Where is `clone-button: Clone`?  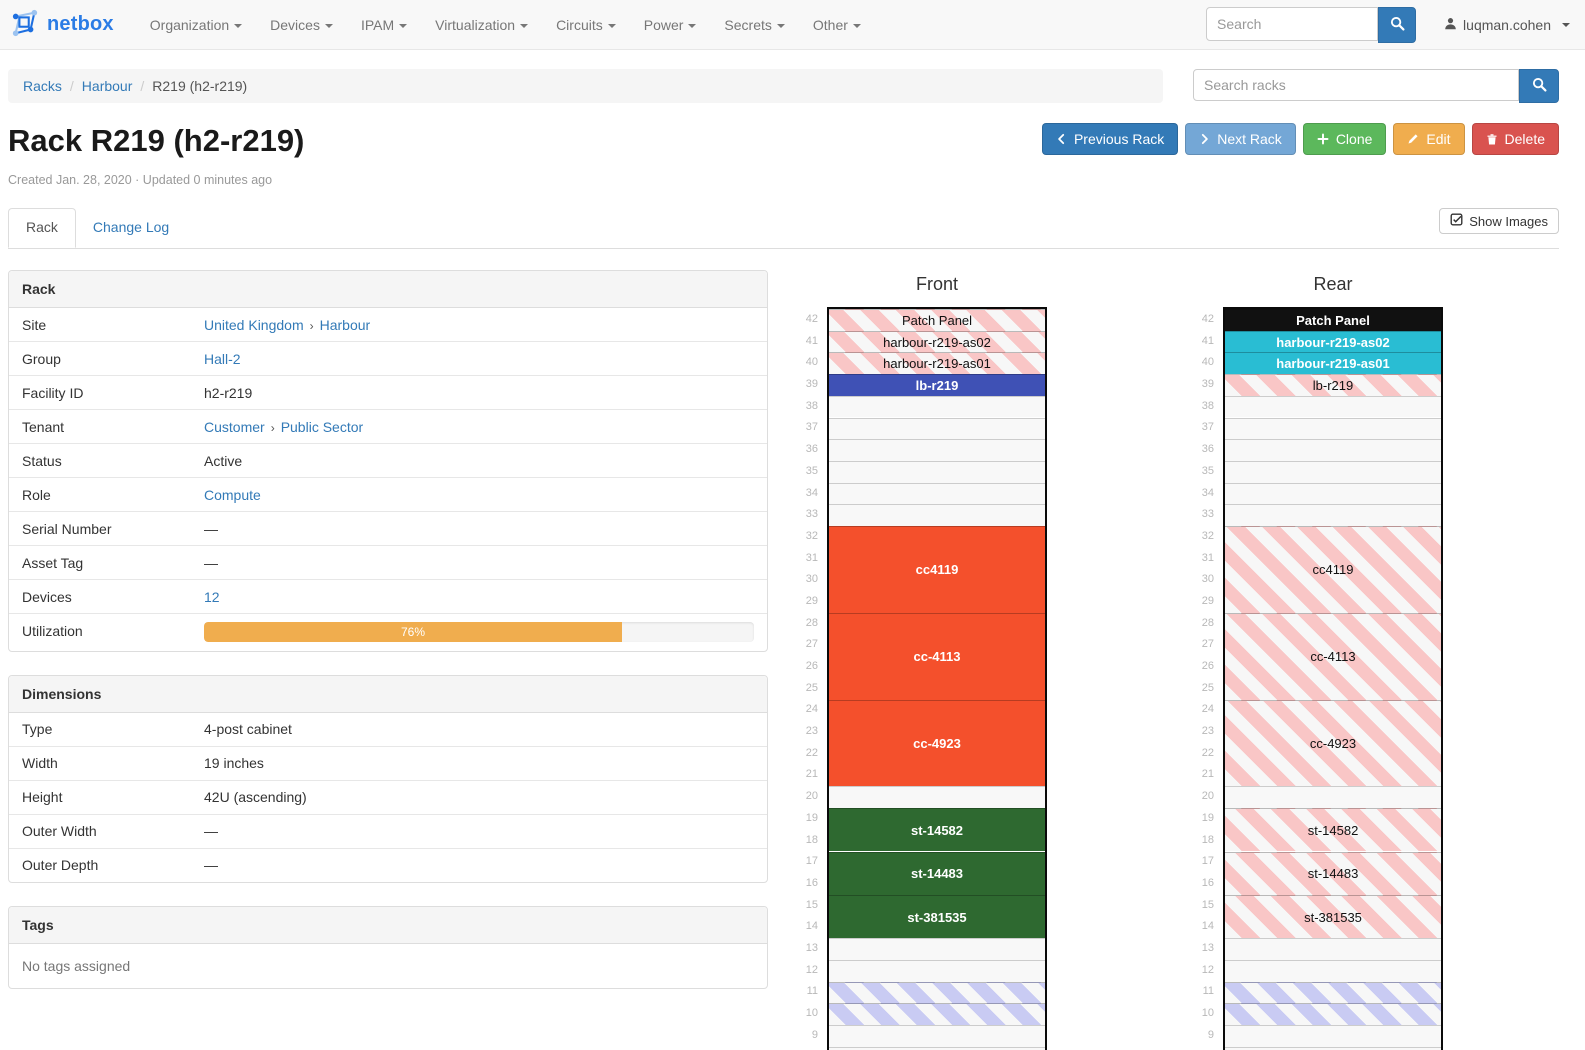
clone-button: Clone is located at coordinates (1344, 139).